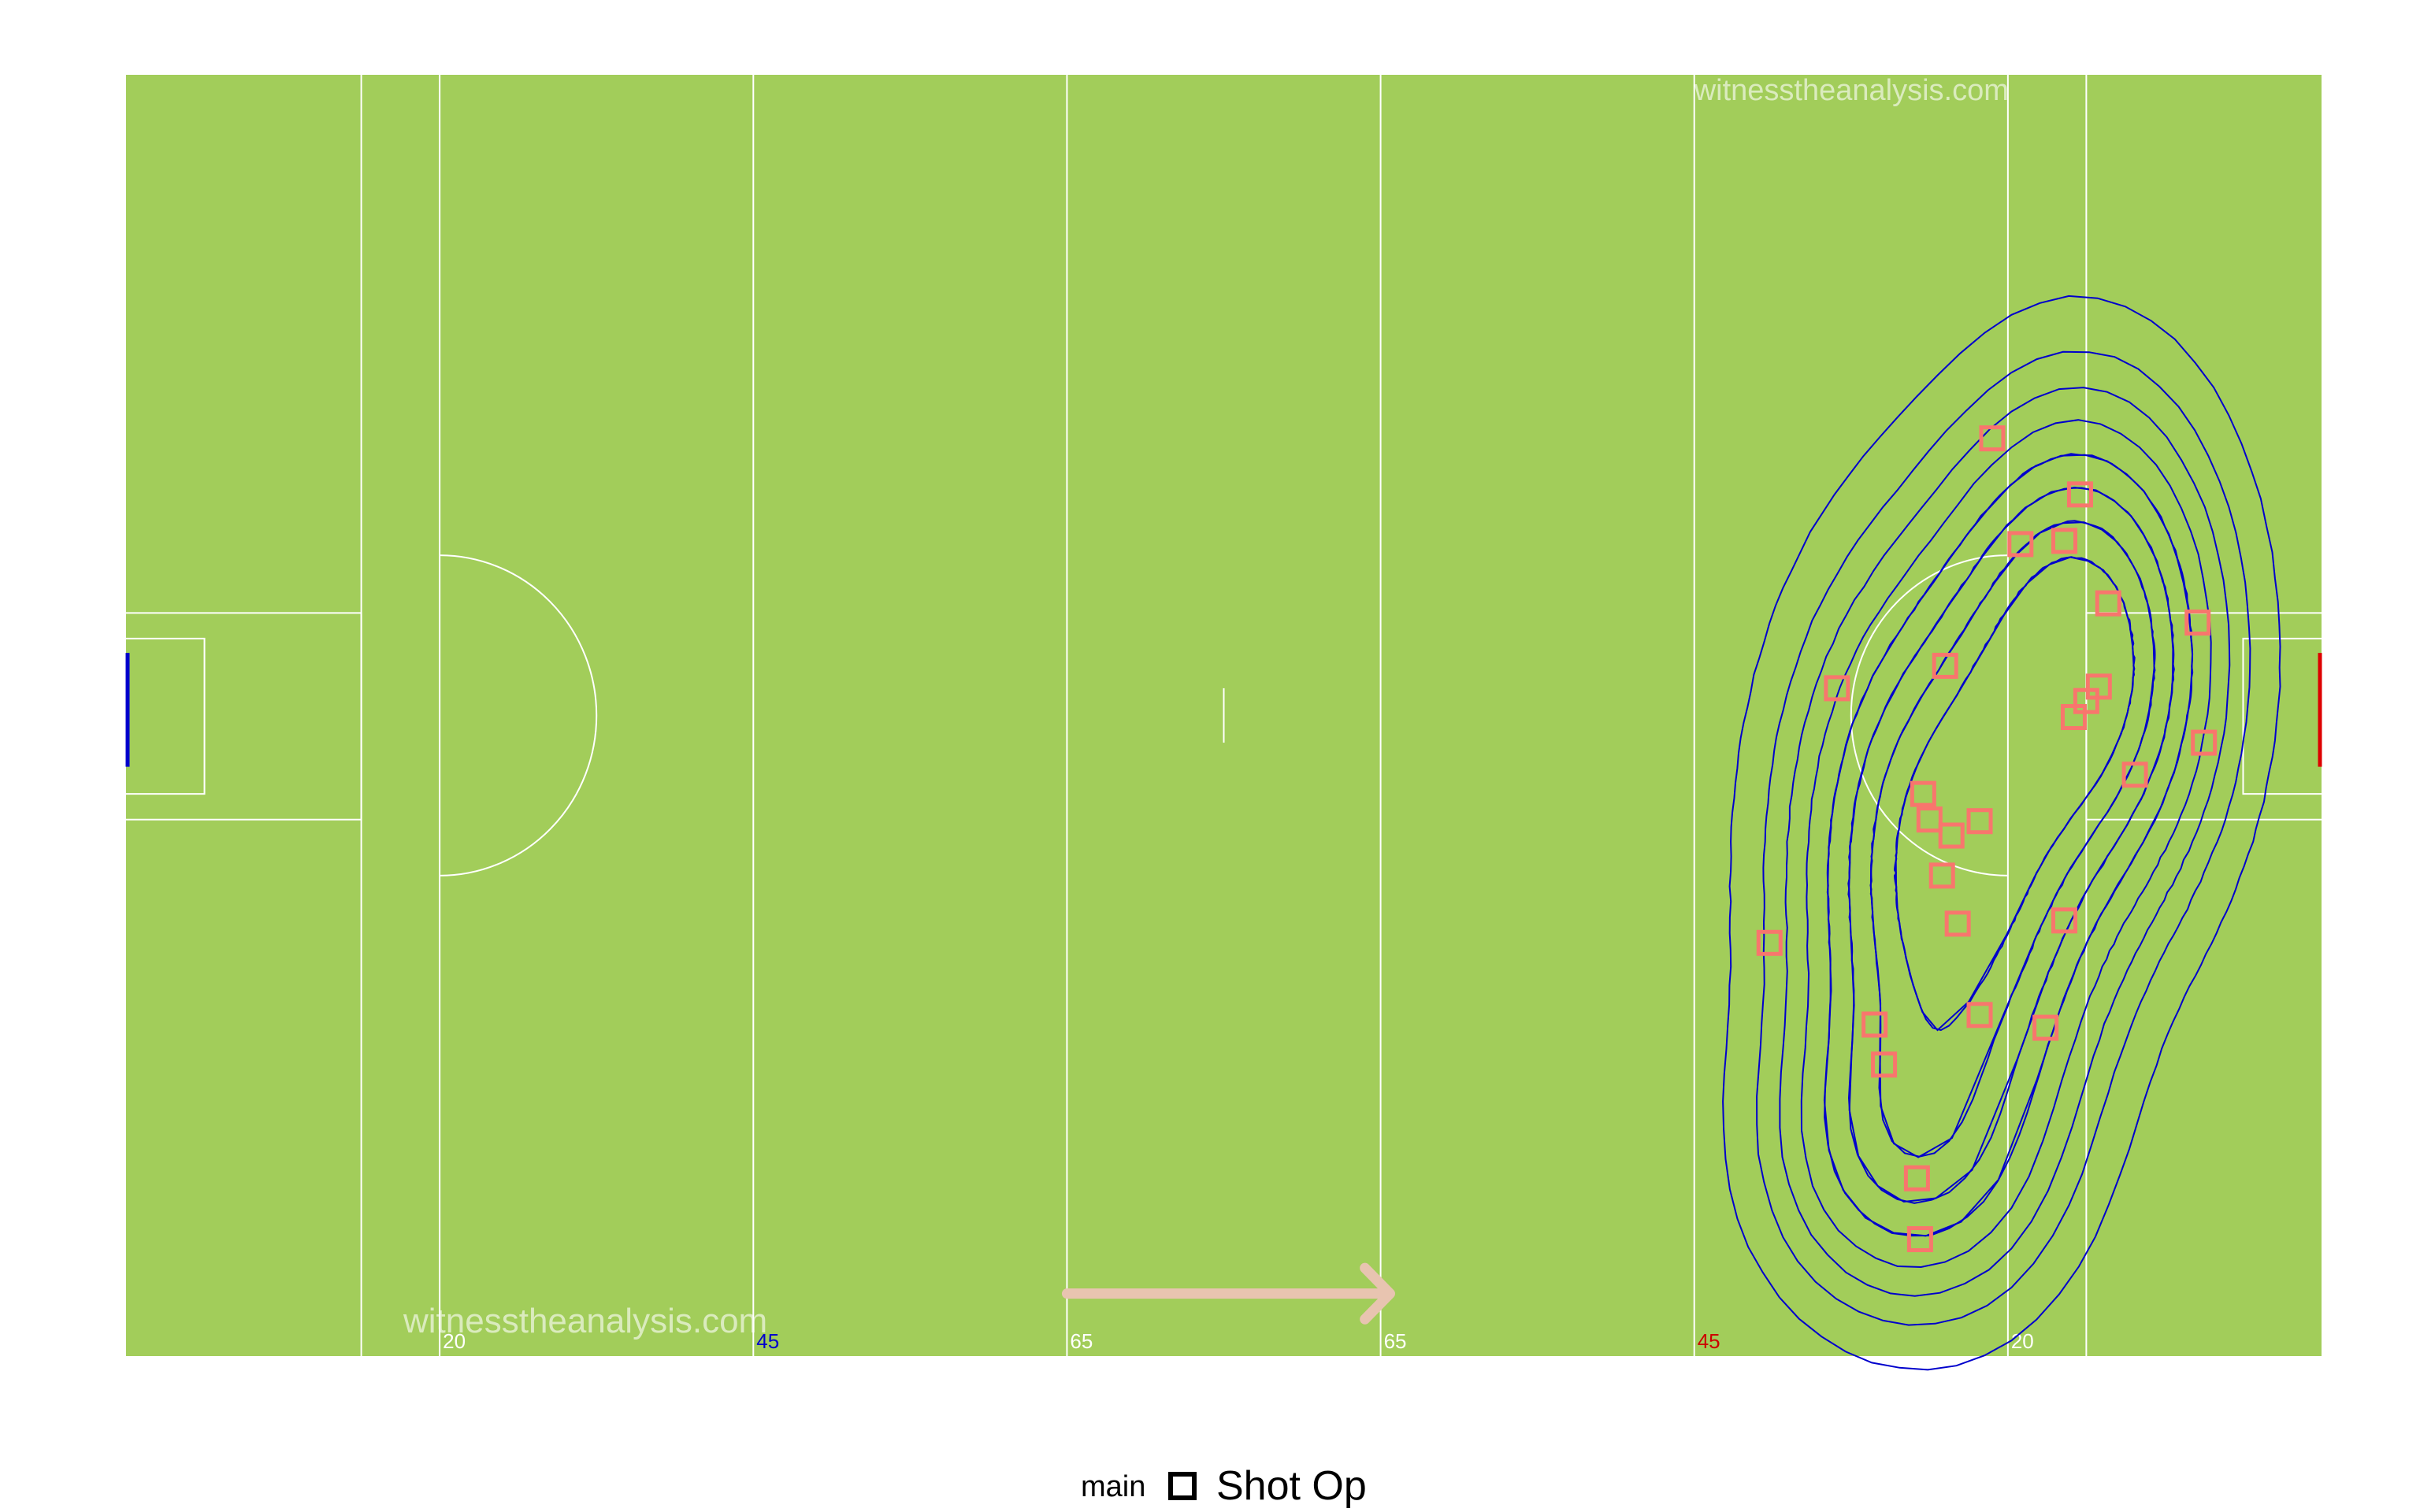 The width and height of the screenshot is (2420, 1512). I want to click on large-box, so click(244, 716).